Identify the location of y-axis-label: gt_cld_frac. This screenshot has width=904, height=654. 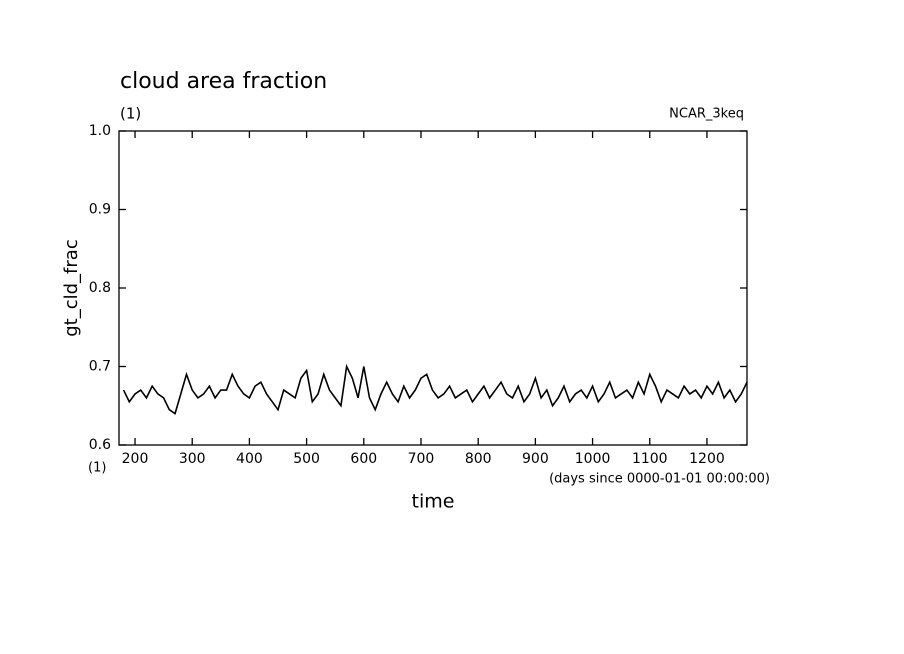
(71, 287).